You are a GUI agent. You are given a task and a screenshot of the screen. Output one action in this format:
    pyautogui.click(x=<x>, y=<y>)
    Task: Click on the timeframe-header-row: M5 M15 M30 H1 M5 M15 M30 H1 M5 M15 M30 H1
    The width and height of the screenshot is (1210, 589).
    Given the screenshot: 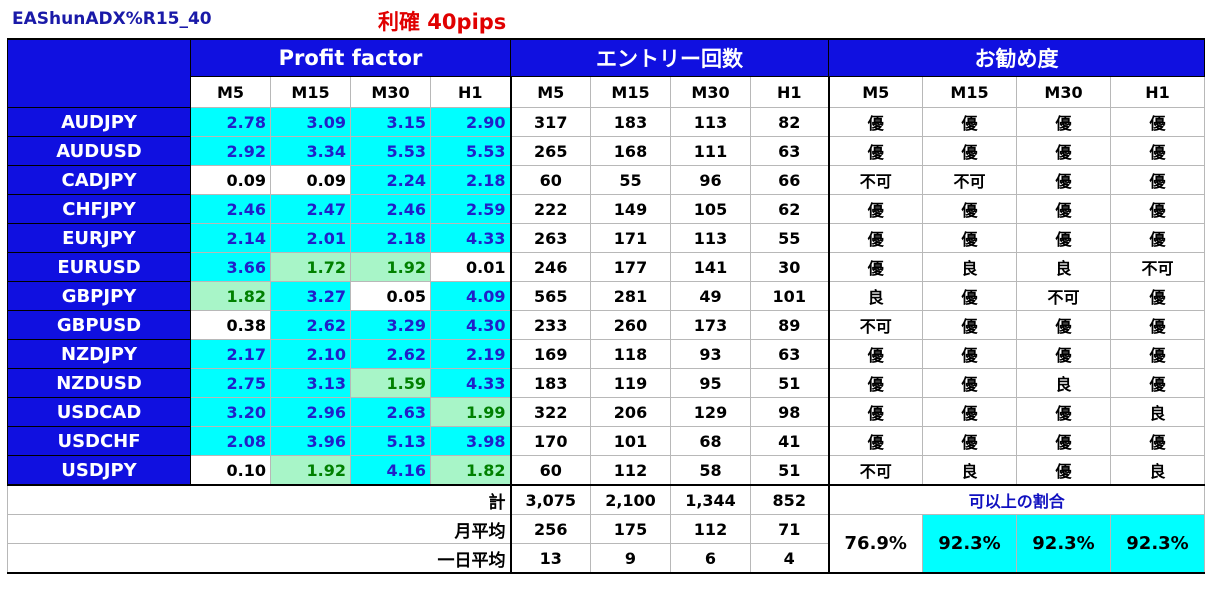 What is the action you would take?
    pyautogui.click(x=606, y=92)
    